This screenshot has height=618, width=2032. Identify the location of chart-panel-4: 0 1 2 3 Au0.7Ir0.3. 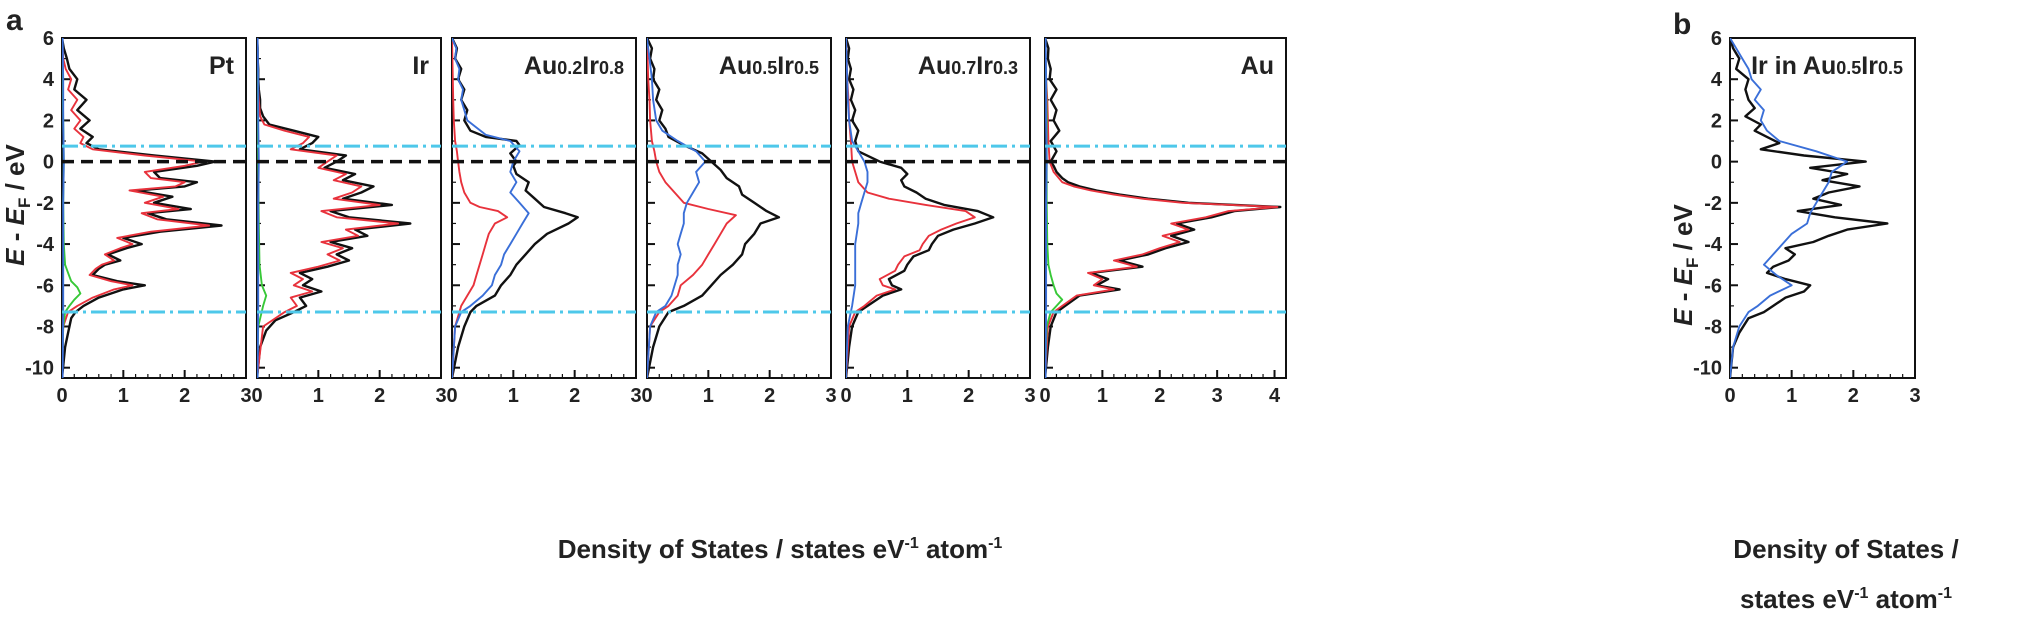
(938, 222).